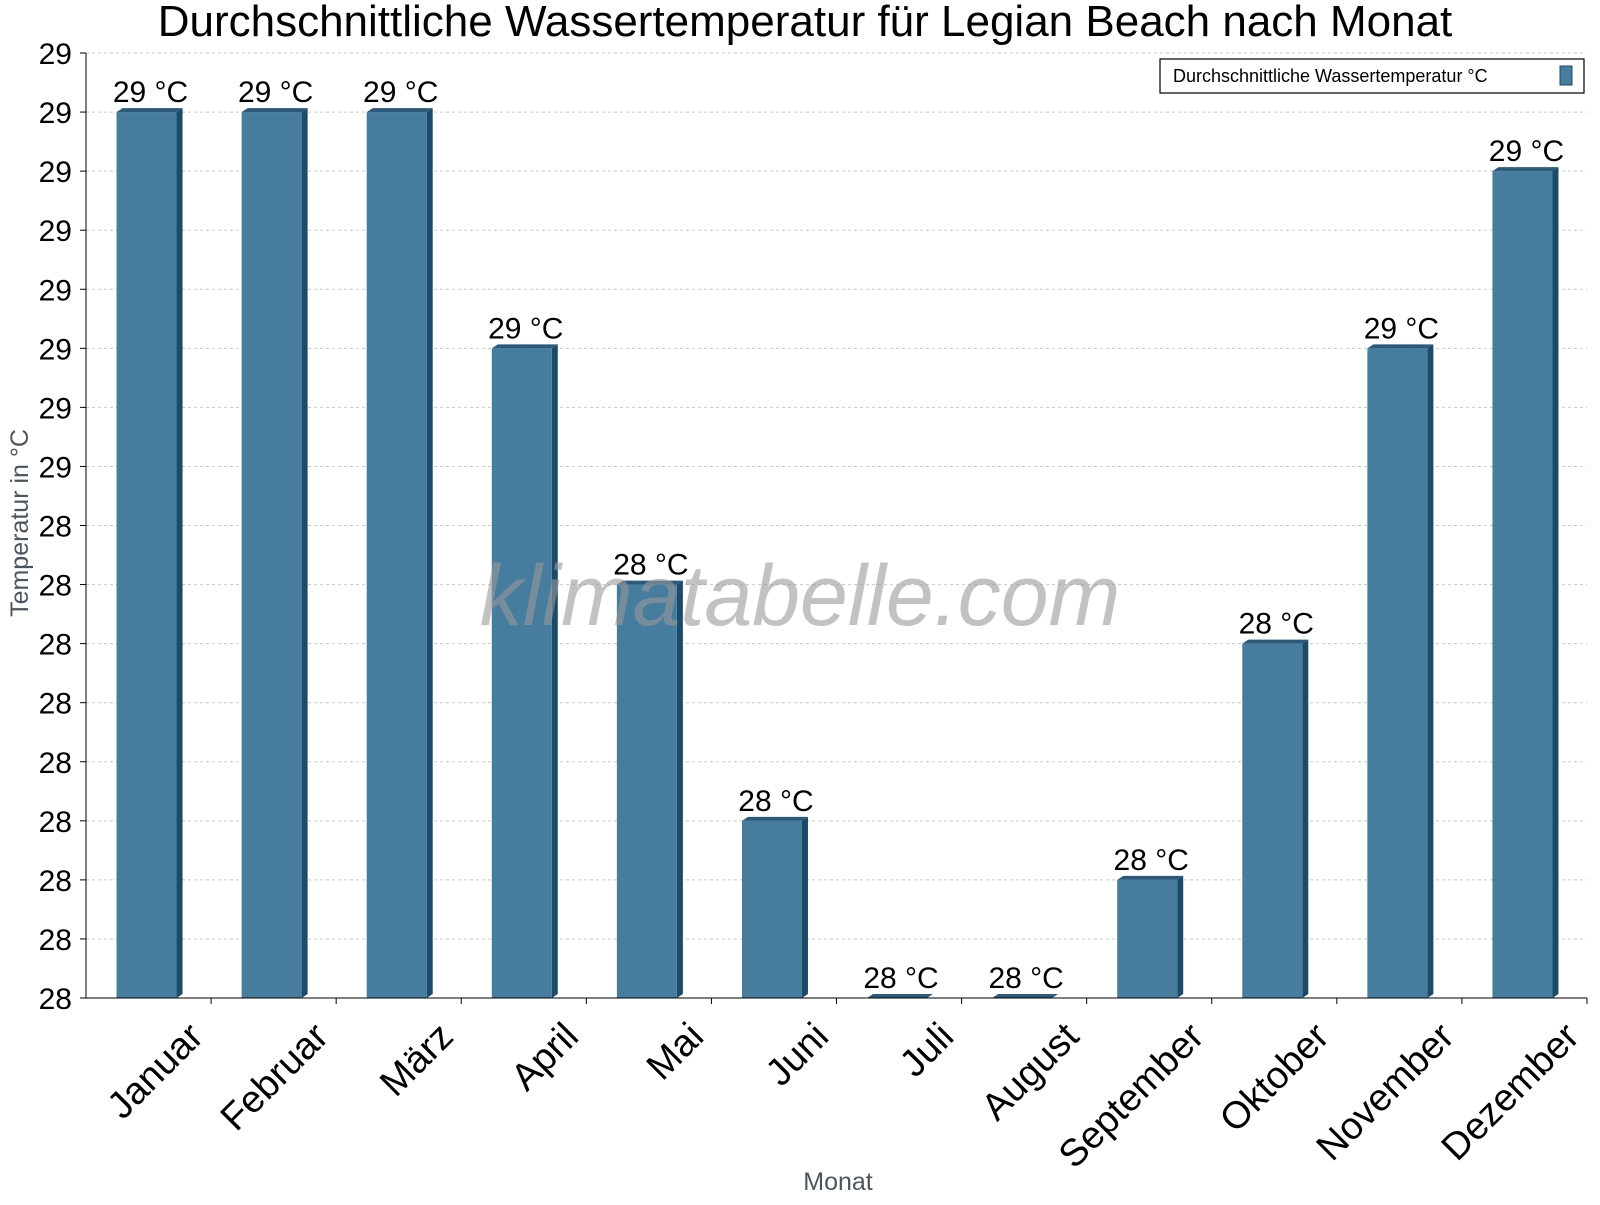 This screenshot has width=1600, height=1205. Describe the element at coordinates (275, 1077) in the screenshot. I see `x-tick-label: Februar` at that location.